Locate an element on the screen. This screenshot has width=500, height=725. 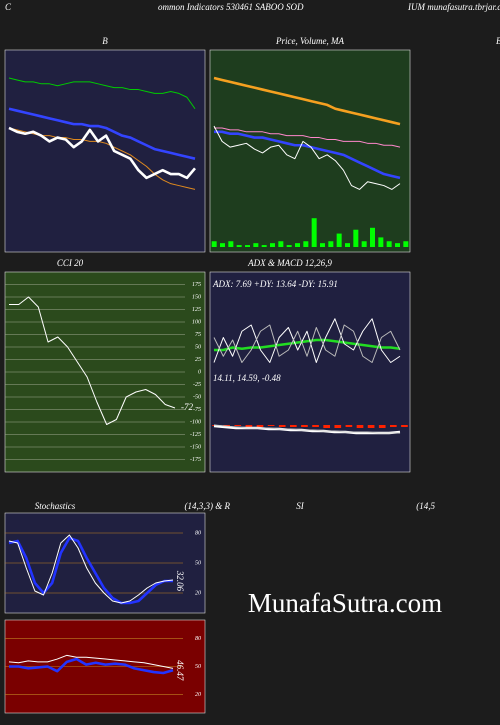
y-tick-label: -25 is located at coordinates (197, 385).